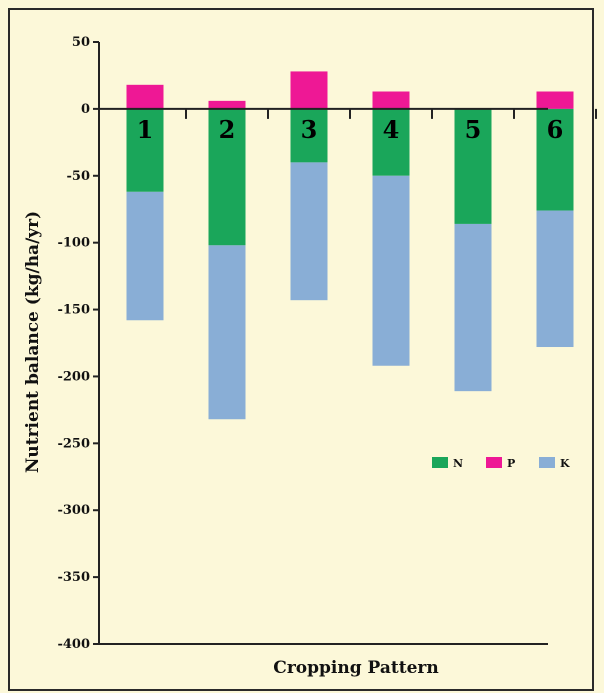 Image resolution: width=604 pixels, height=693 pixels. Describe the element at coordinates (555, 129) in the screenshot. I see `category-label-6: 6` at that location.